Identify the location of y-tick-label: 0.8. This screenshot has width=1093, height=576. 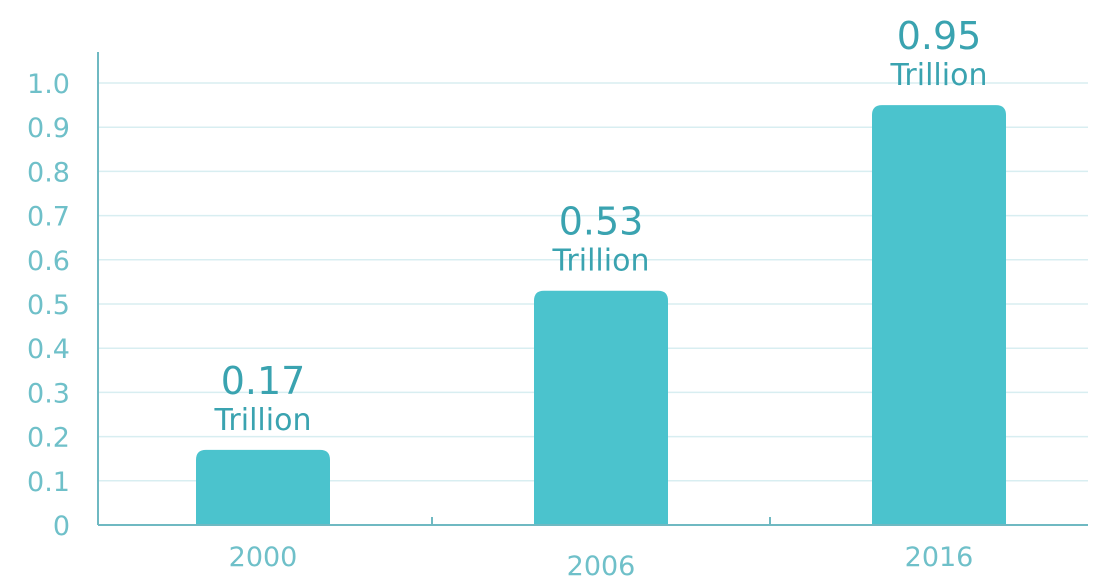
(48, 172).